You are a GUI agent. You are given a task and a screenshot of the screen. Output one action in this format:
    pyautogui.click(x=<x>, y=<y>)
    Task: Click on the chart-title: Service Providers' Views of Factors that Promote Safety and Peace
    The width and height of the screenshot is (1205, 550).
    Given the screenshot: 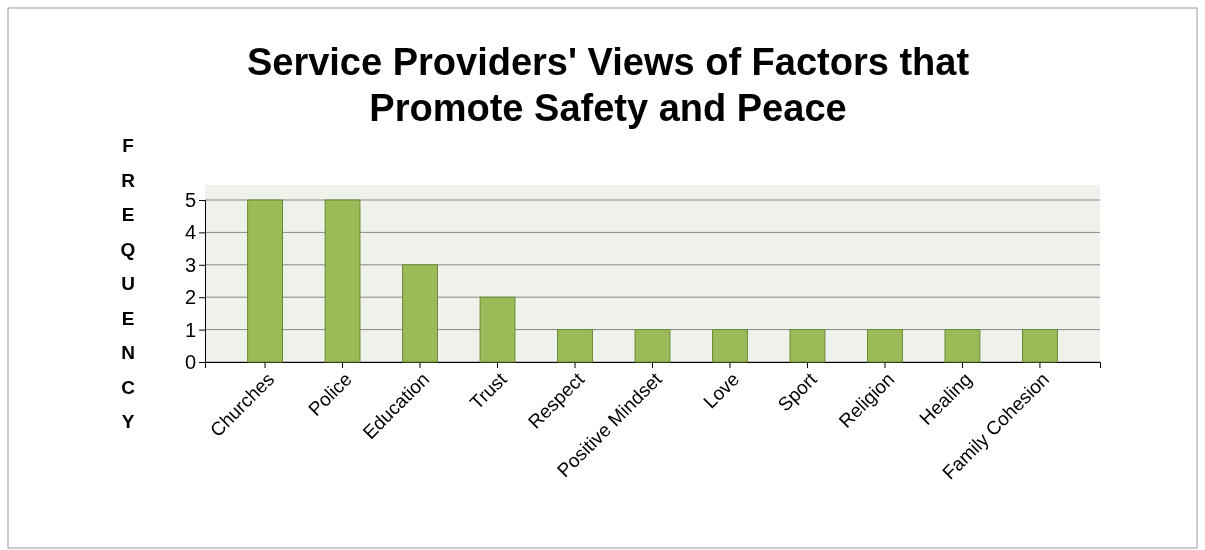 What is the action you would take?
    pyautogui.click(x=608, y=85)
    